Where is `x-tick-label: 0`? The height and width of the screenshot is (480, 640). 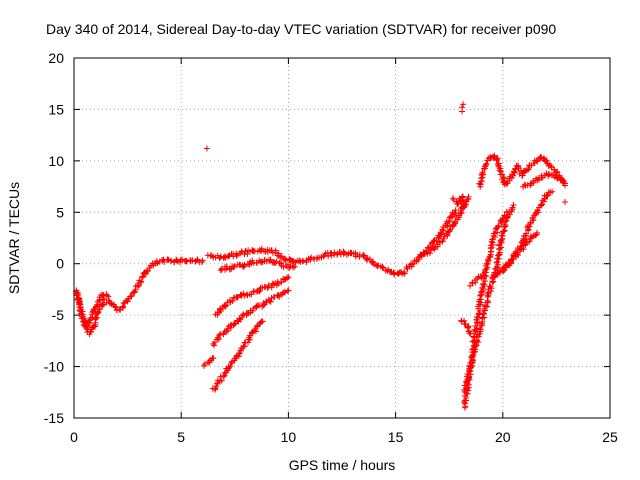
x-tick-label: 0 is located at coordinates (74, 437).